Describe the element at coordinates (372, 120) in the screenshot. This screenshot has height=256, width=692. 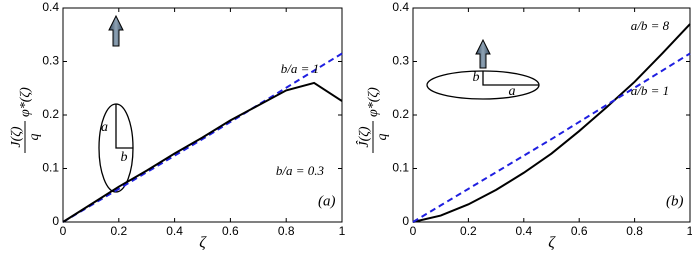
I see `y-axis-label: Ĵ(ζ) q φ*(ζ)` at that location.